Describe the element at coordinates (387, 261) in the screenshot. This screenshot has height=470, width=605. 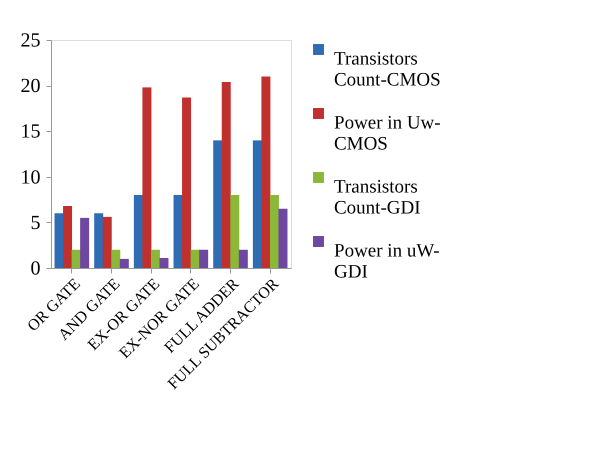
I see `legend-label: Power in uW-GDI` at that location.